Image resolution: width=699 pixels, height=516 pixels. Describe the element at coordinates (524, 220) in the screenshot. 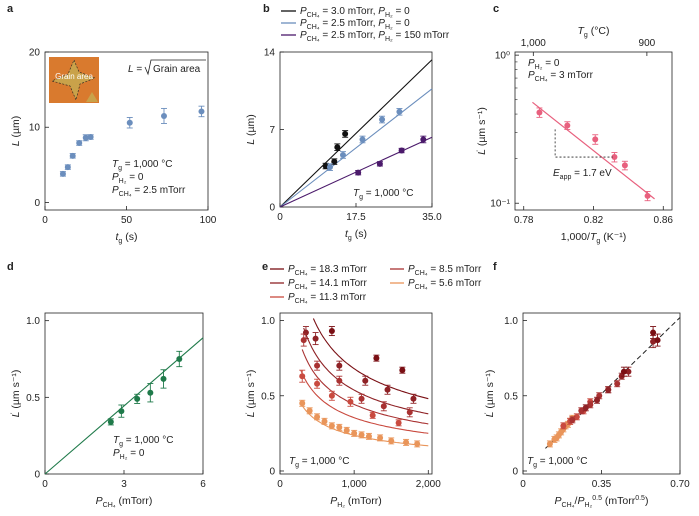

I see `x-tick-label: 0.78` at that location.